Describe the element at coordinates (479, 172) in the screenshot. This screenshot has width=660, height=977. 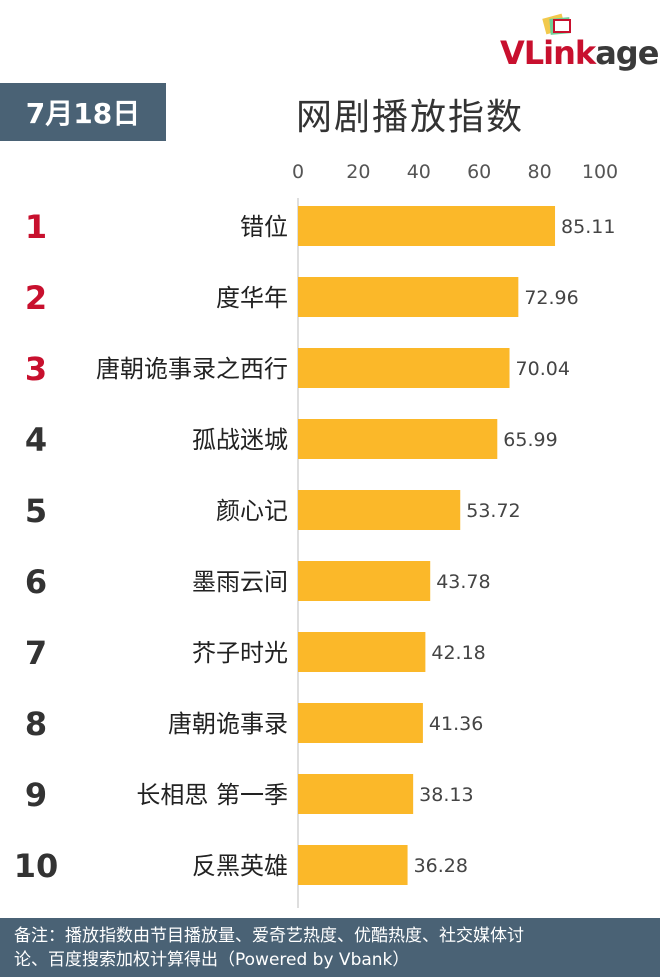
I see `x-tick-label: 60` at that location.